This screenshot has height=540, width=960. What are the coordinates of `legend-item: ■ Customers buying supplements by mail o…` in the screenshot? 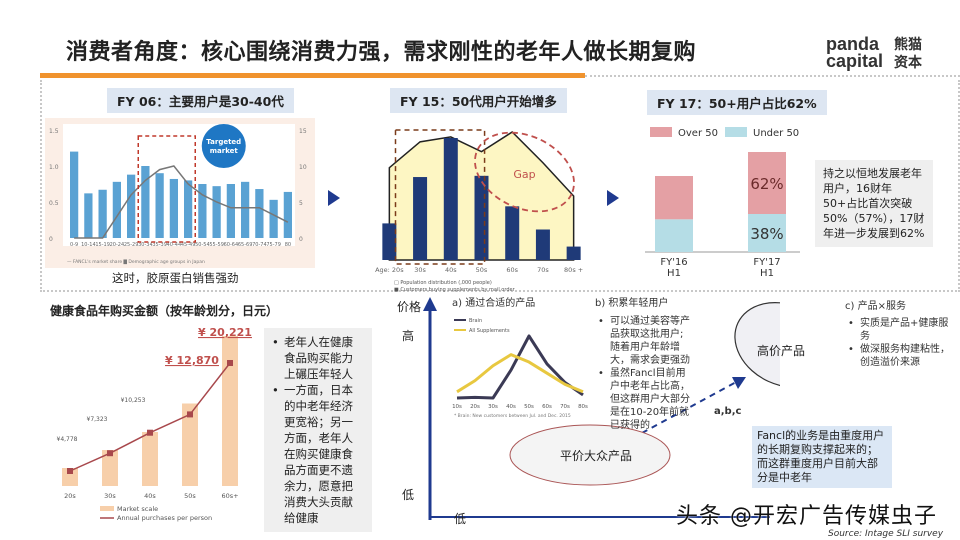 It's located at (455, 290).